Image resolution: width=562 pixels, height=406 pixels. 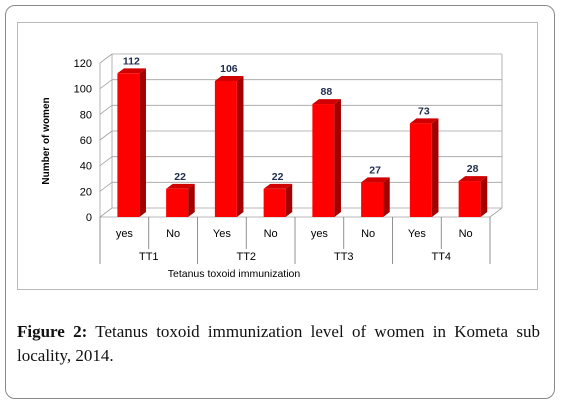 I want to click on y-tick-label: 100, so click(x=83, y=90).